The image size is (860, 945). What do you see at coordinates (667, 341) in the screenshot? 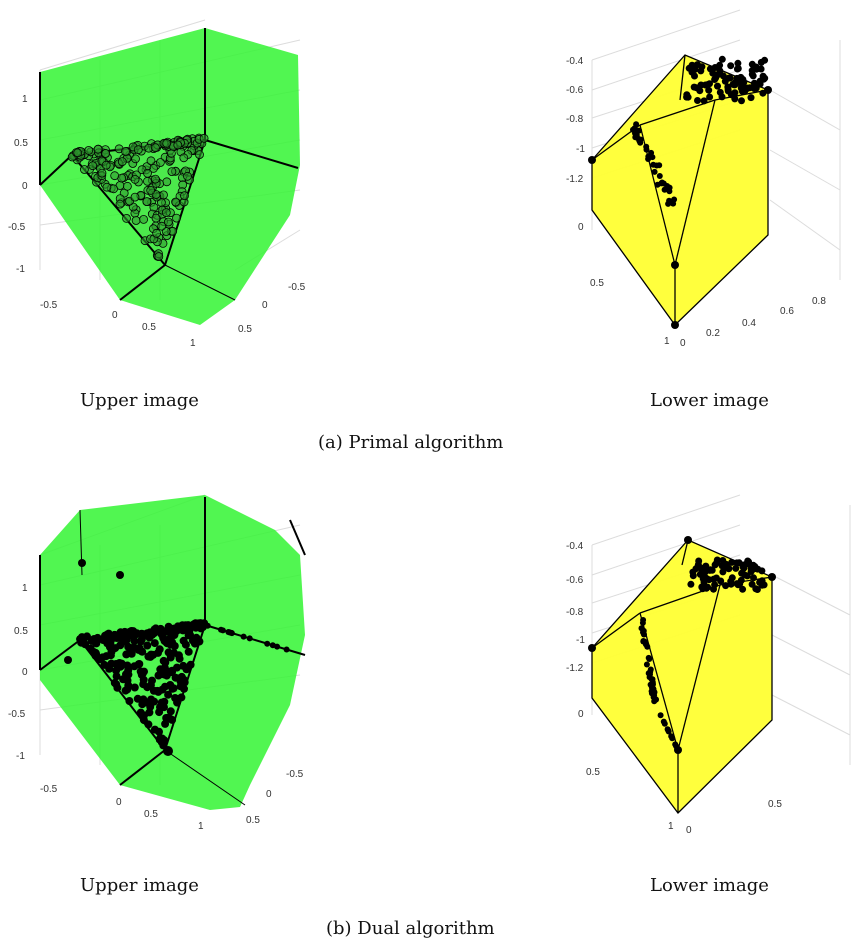
I see `x-tick-label: 1` at bounding box center [667, 341].